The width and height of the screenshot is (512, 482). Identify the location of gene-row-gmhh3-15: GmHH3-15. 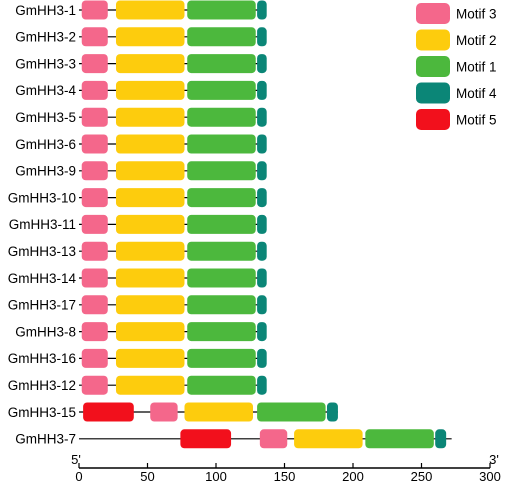
(173, 412).